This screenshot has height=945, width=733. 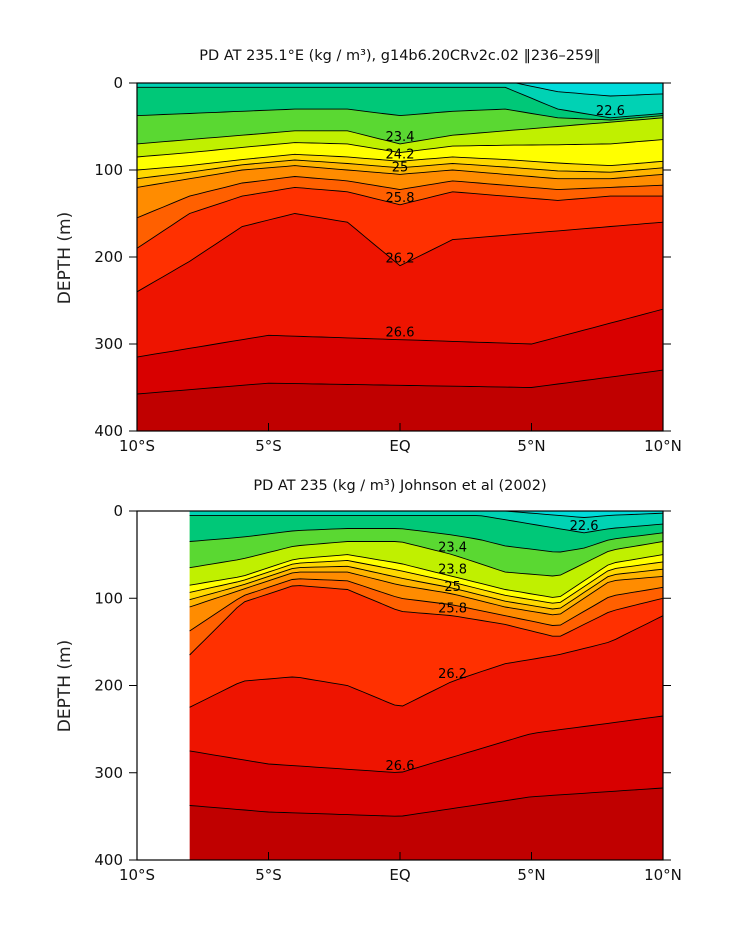 I want to click on bottom-contour-label-5: 23.4, so click(x=452, y=548).